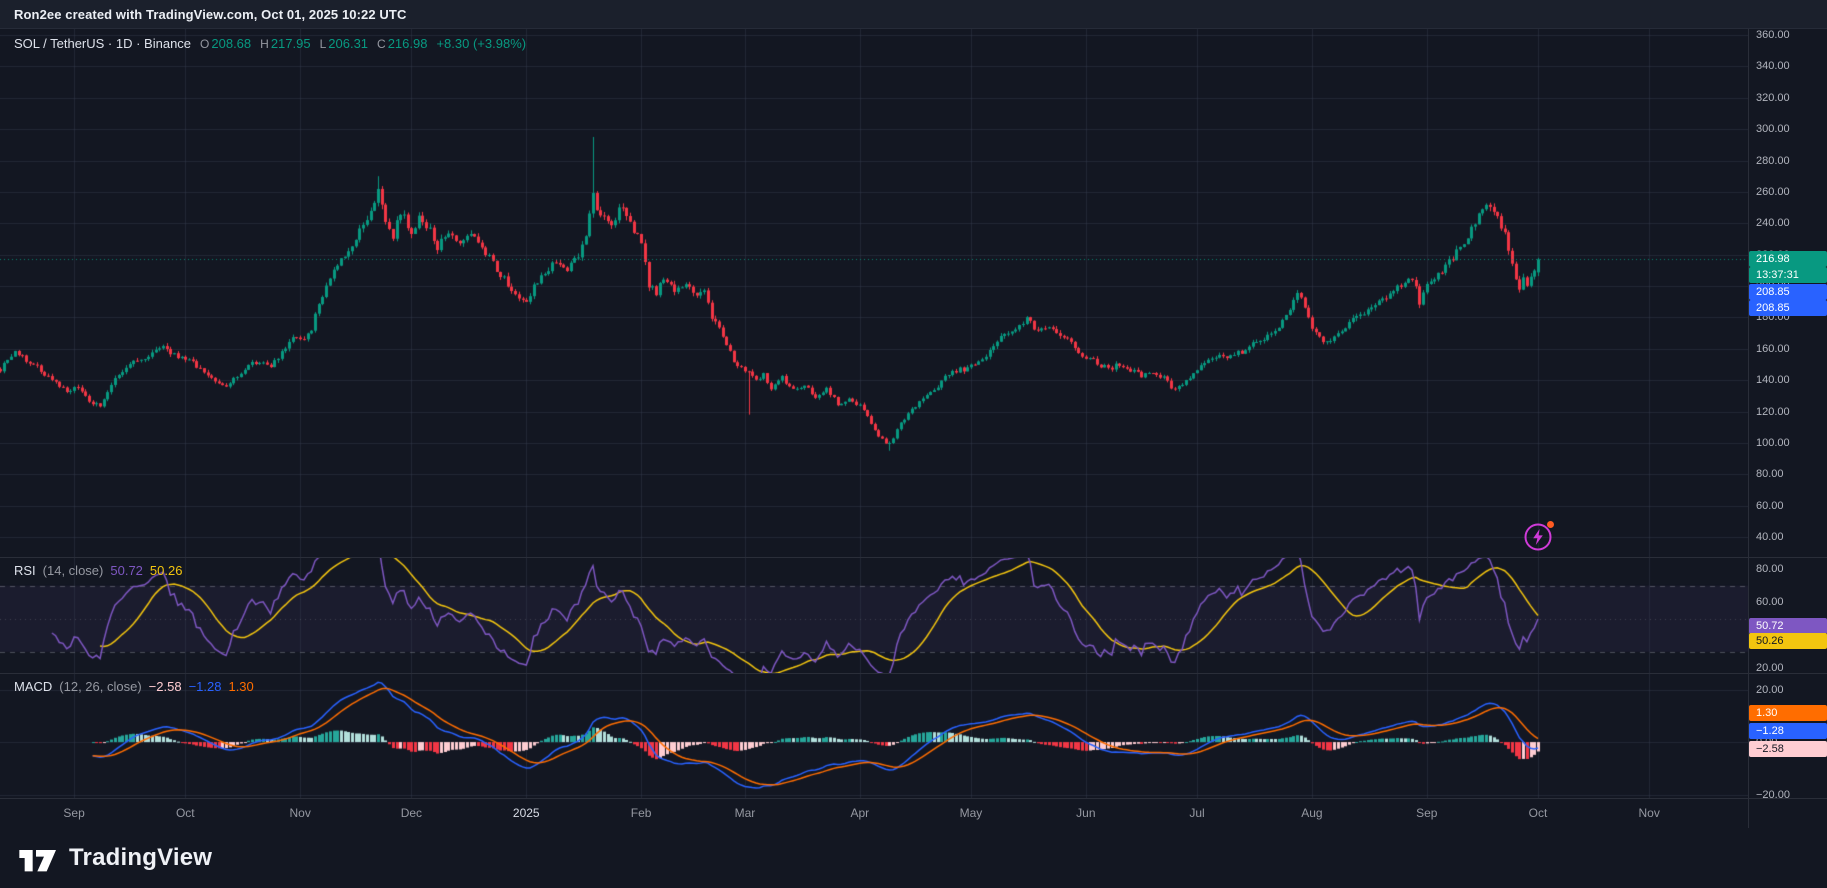  I want to click on rsi-ma-value: 50.26, so click(166, 570).